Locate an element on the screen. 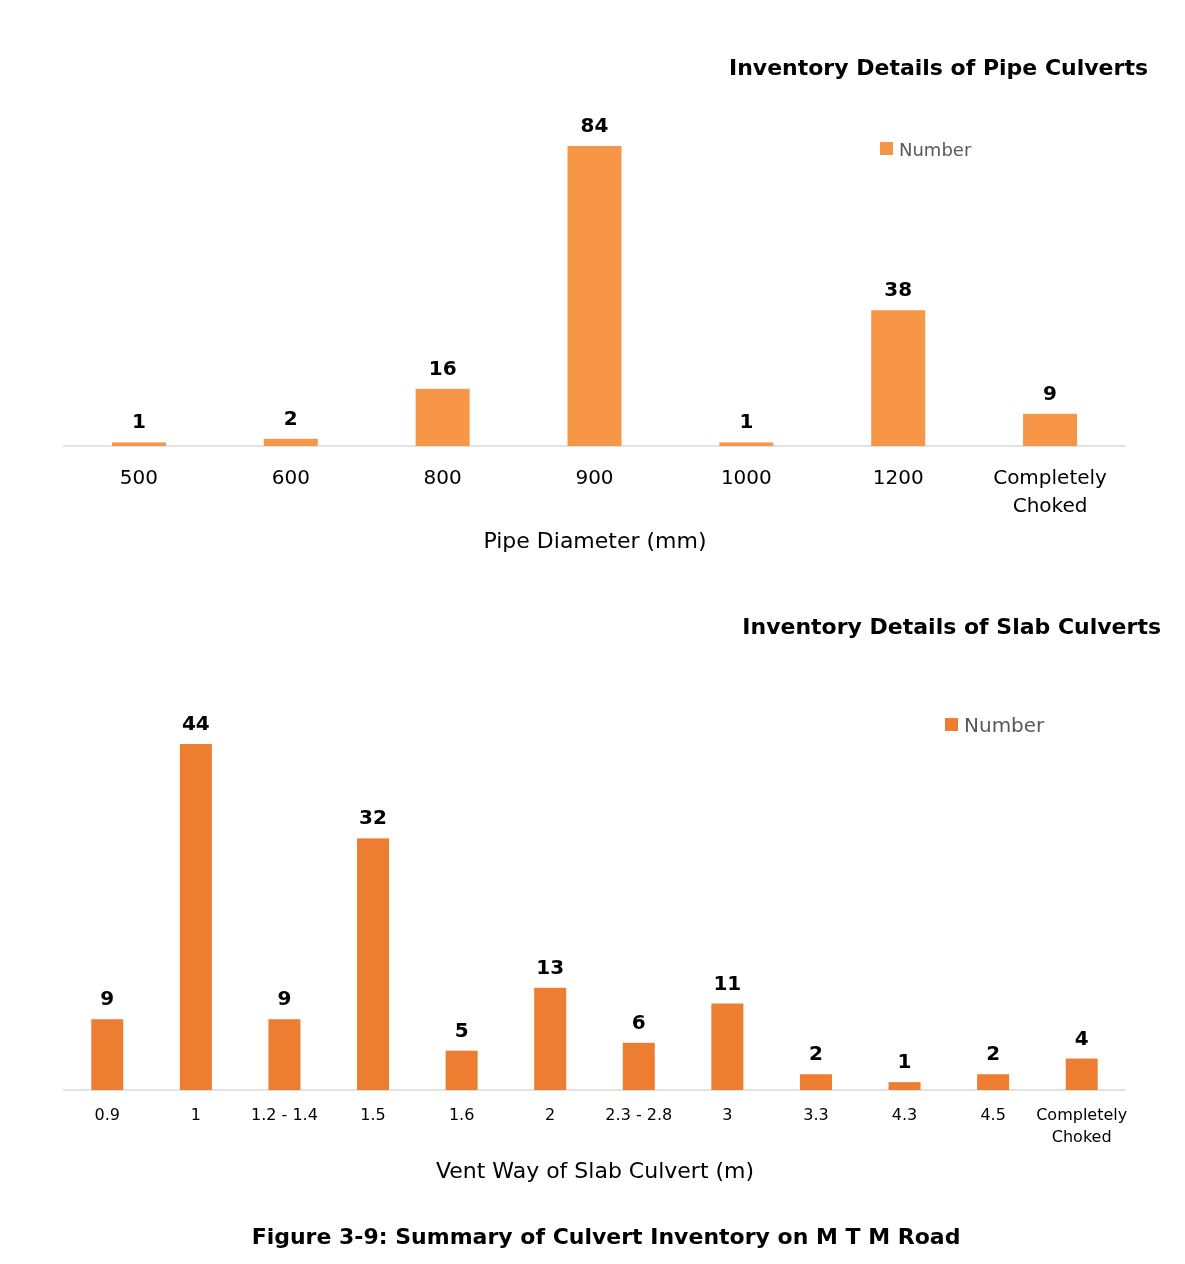 This screenshot has height=1264, width=1185. x-tick-label: 4.3 is located at coordinates (904, 1114).